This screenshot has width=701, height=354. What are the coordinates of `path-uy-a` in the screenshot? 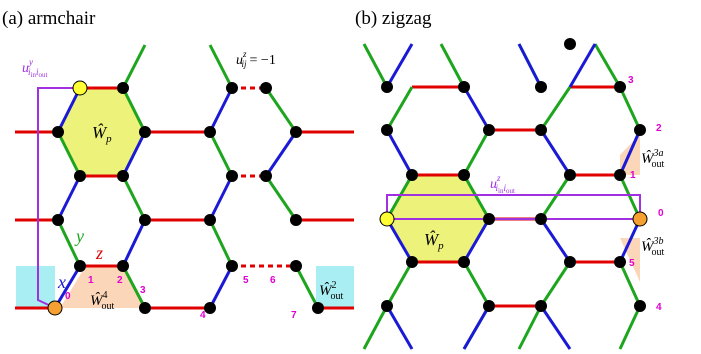 It's located at (58, 198).